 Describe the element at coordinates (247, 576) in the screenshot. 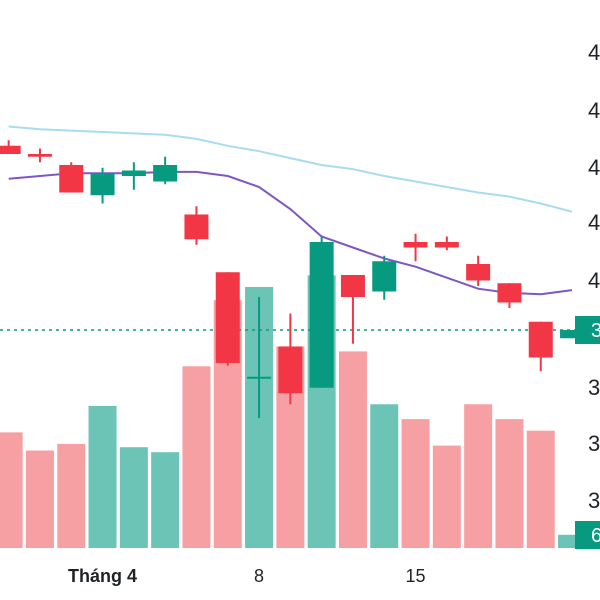

I see `time-axis: Tháng 4 8 15` at that location.